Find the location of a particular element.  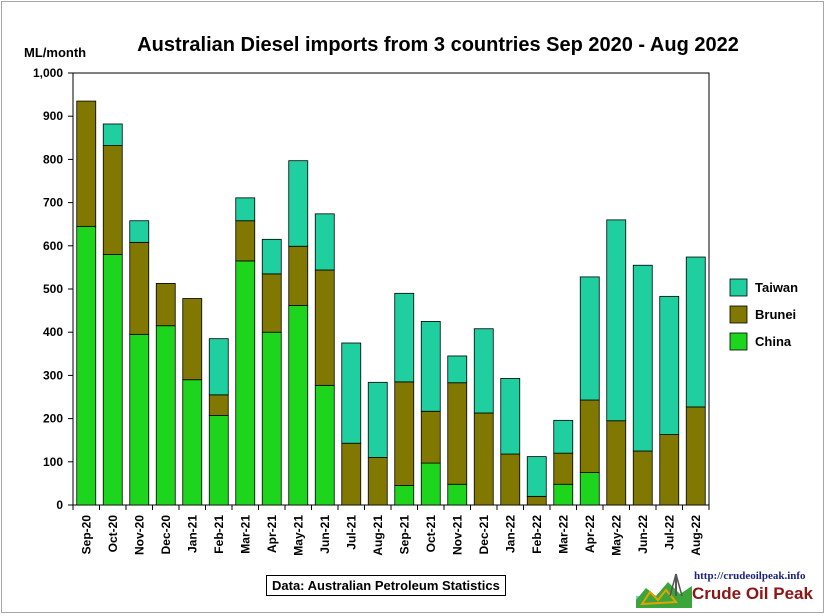

x-tick-label: Sep-21 is located at coordinates (404, 535).